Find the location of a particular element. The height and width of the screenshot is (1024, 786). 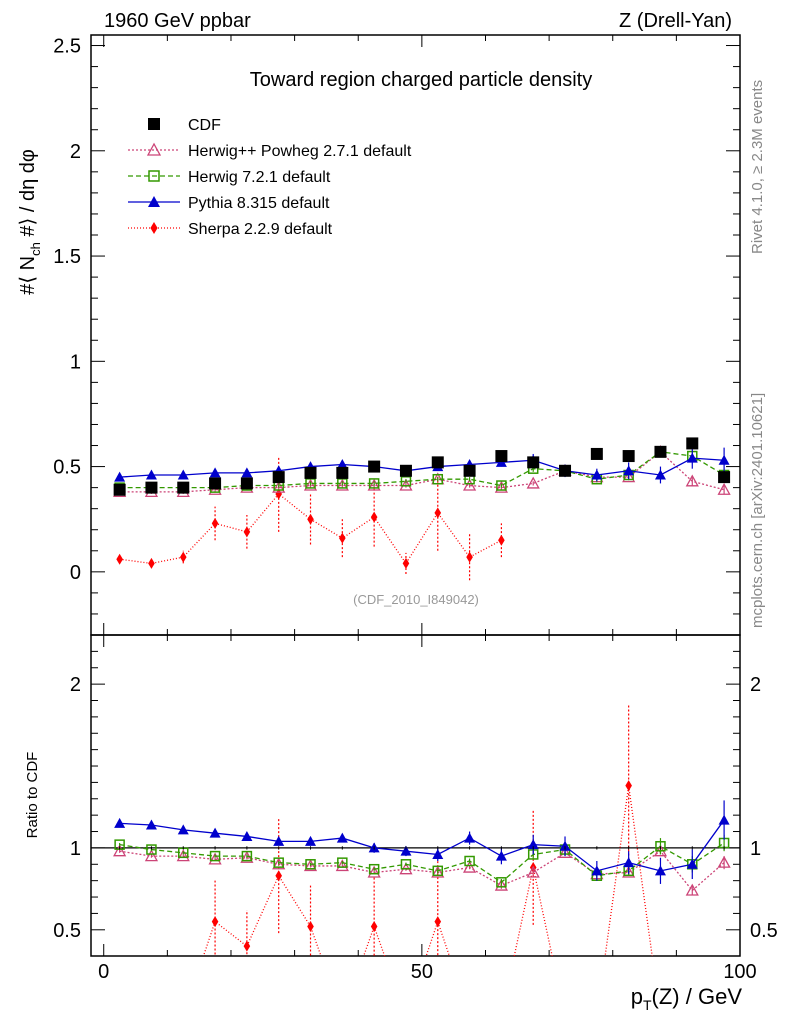

pythia-8-315-default-ratio-line is located at coordinates (422, 845).